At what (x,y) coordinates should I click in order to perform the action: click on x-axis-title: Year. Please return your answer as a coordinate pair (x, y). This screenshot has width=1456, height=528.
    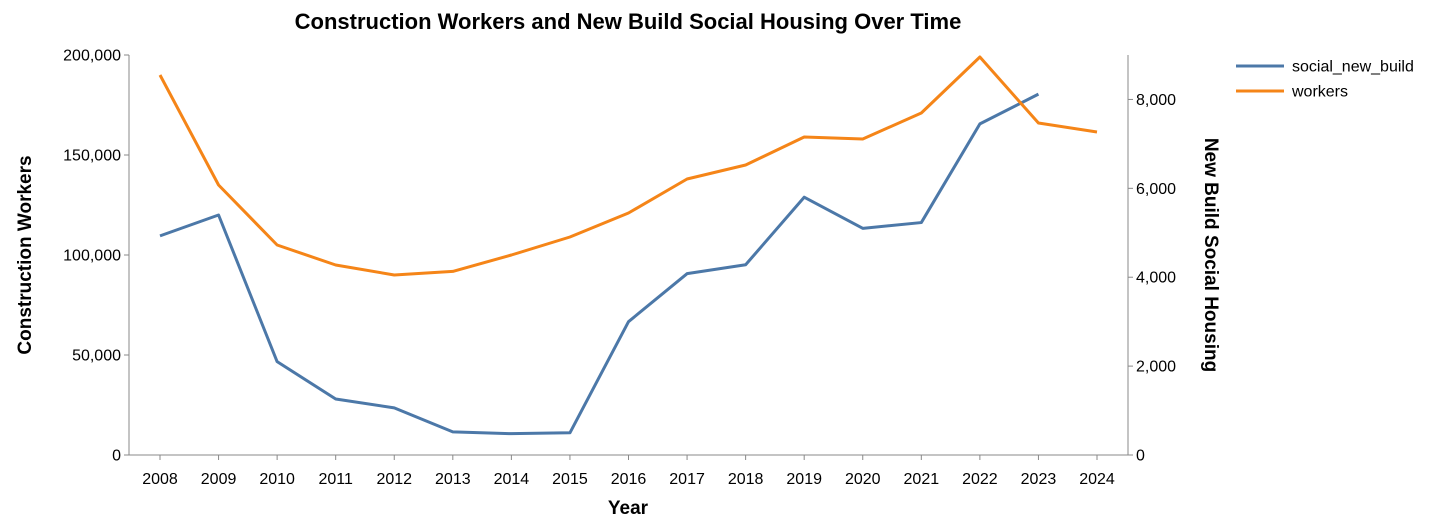
    Looking at the image, I should click on (628, 508).